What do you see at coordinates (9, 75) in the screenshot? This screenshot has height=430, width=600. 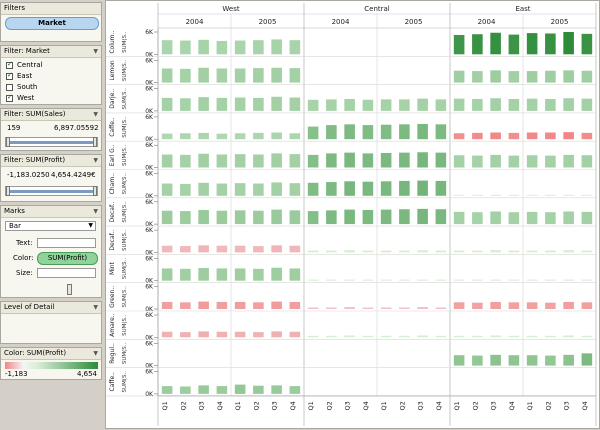 I see `checkbox-east` at bounding box center [9, 75].